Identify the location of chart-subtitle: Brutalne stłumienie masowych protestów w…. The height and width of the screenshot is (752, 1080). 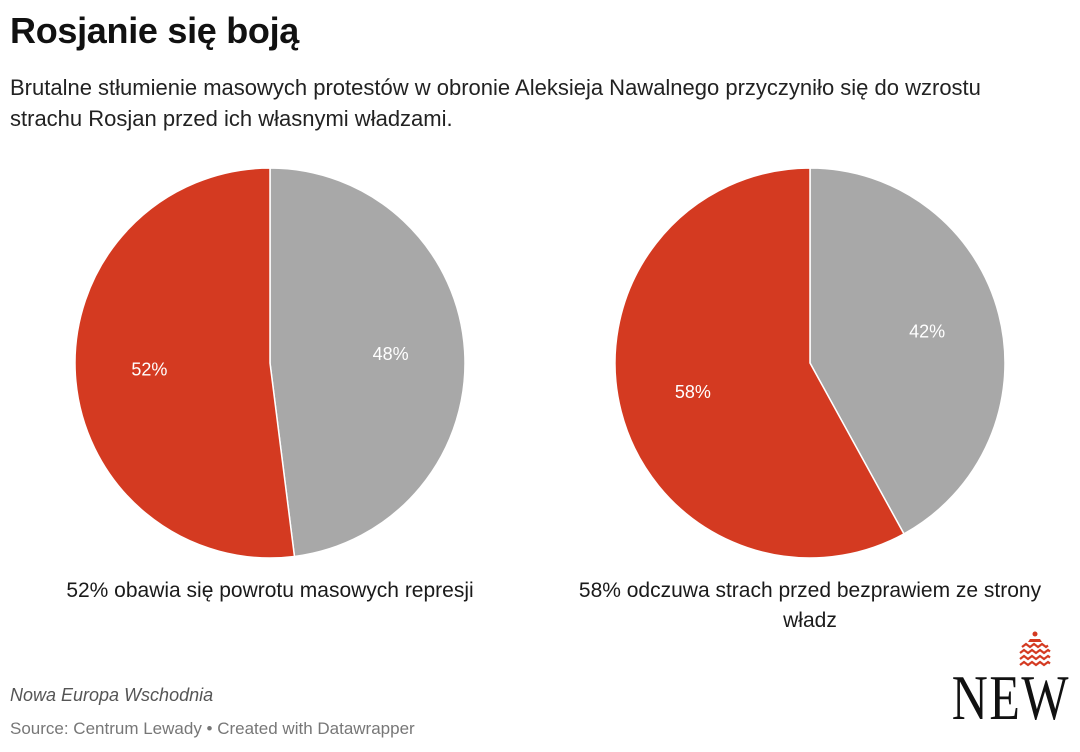
(495, 103).